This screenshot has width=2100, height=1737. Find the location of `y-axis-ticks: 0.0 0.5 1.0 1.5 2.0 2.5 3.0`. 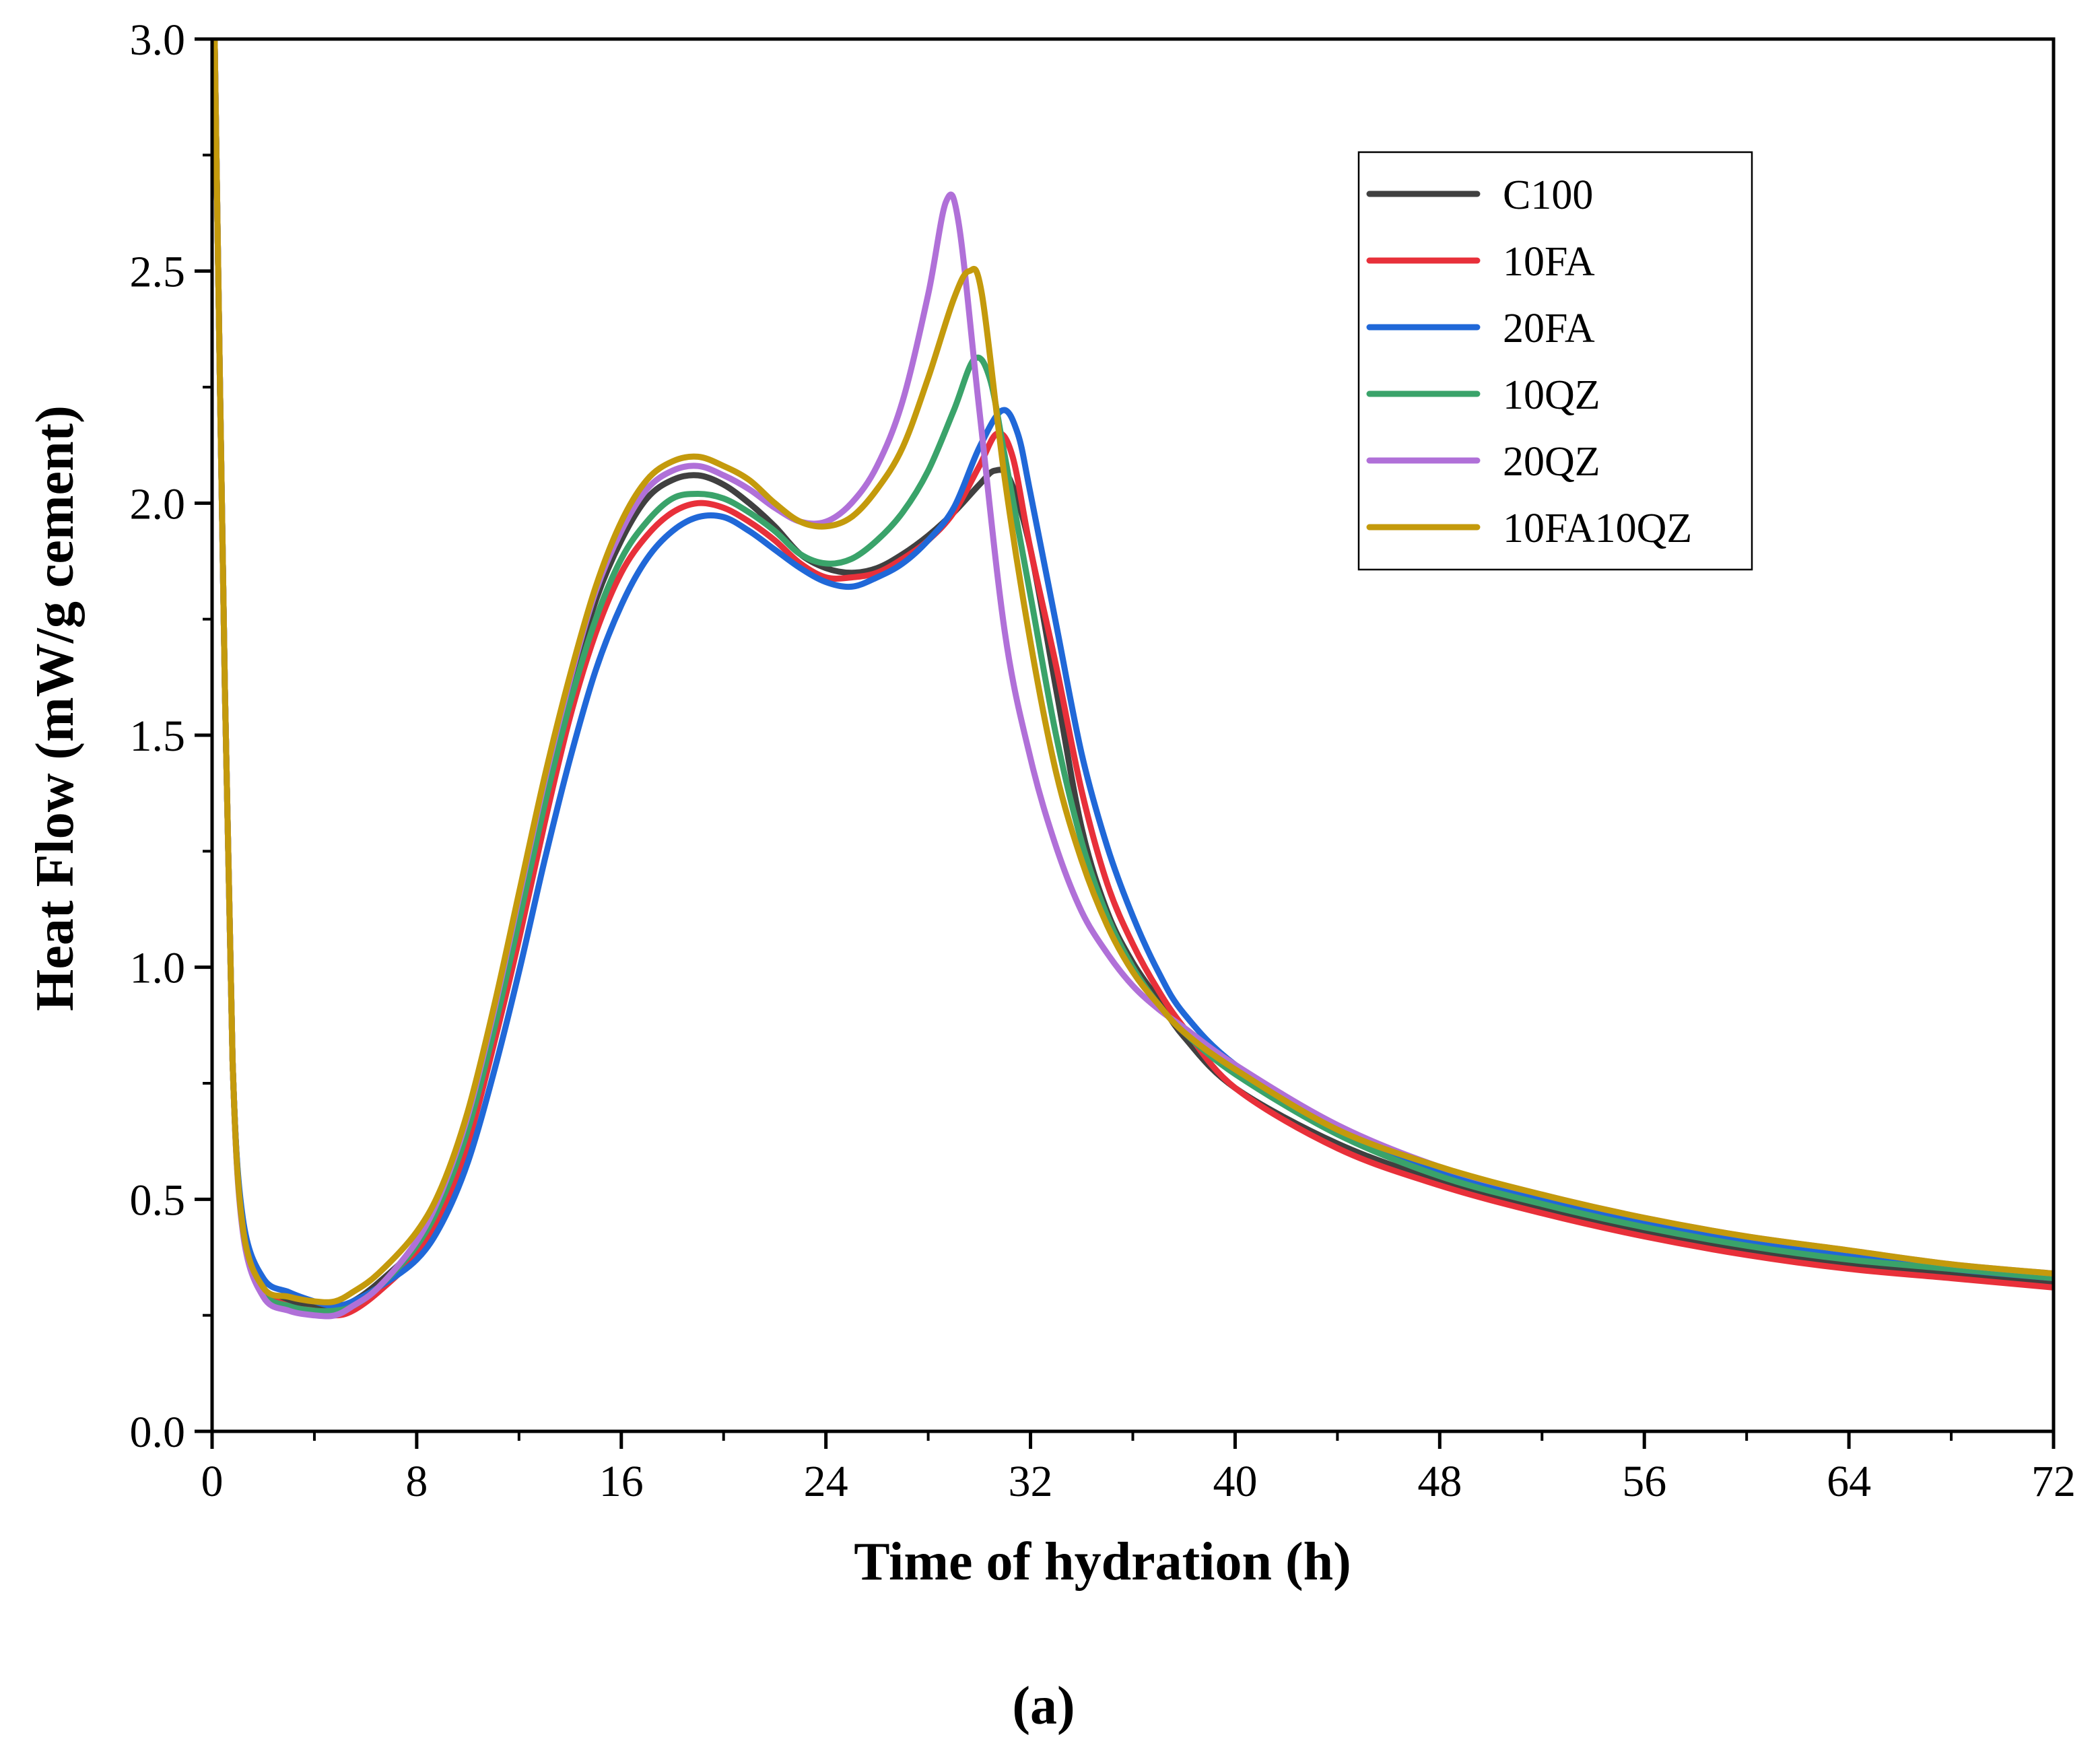

y-axis-ticks: 0.0 0.5 1.0 1.5 2.0 2.5 3.0 is located at coordinates (171, 736).